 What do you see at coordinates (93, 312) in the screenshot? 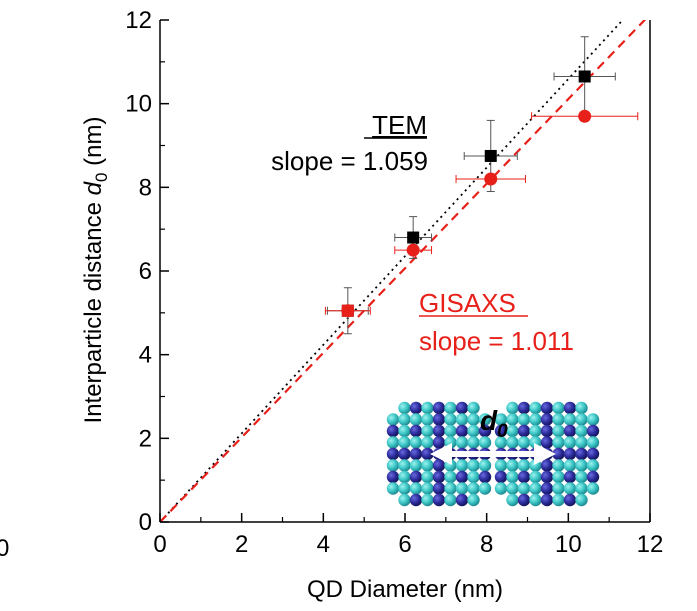
I see `y-axis-title-prefix: Interparticle distance` at bounding box center [93, 312].